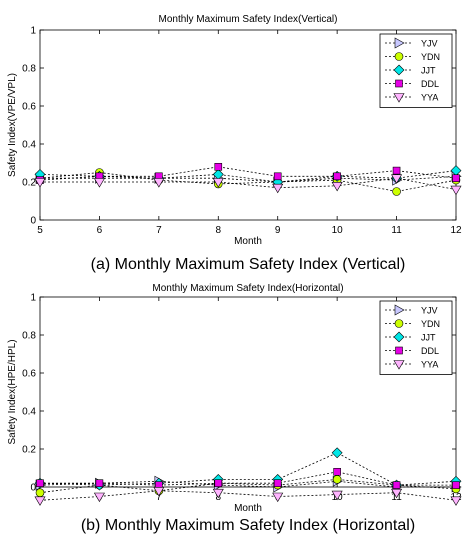 Image resolution: width=473 pixels, height=546 pixels. Describe the element at coordinates (219, 230) in the screenshot. I see `x-tick-label: 8` at that location.